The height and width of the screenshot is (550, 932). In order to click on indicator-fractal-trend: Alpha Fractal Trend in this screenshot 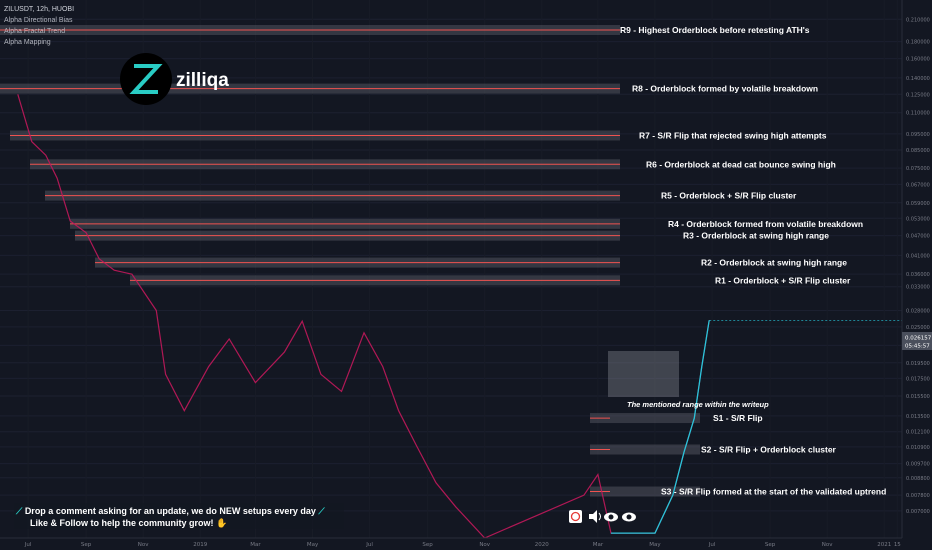, I will do `click(34, 31)`.